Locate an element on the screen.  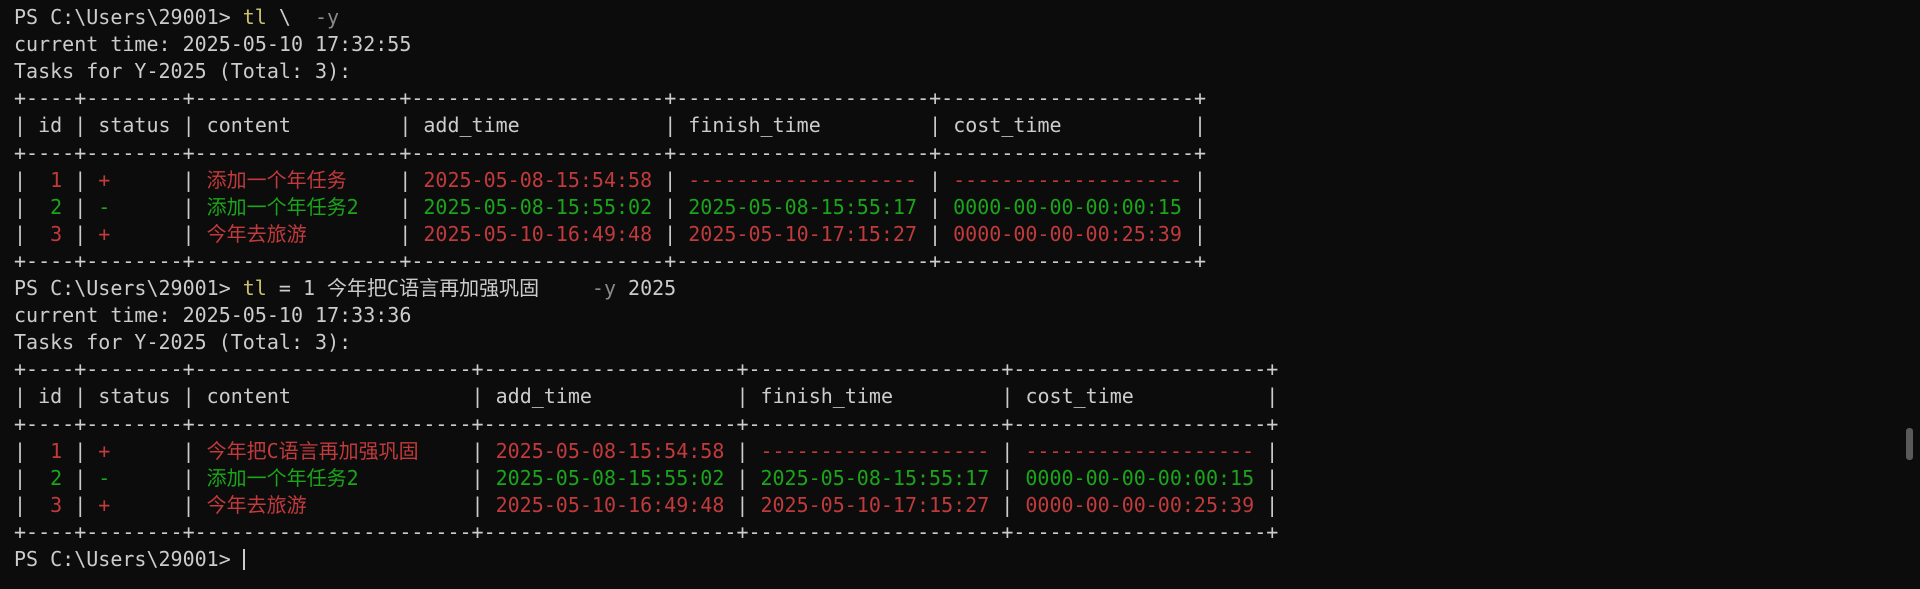
current-time-text: current time: 2025-05-10 17:33:36 is located at coordinates (213, 315).